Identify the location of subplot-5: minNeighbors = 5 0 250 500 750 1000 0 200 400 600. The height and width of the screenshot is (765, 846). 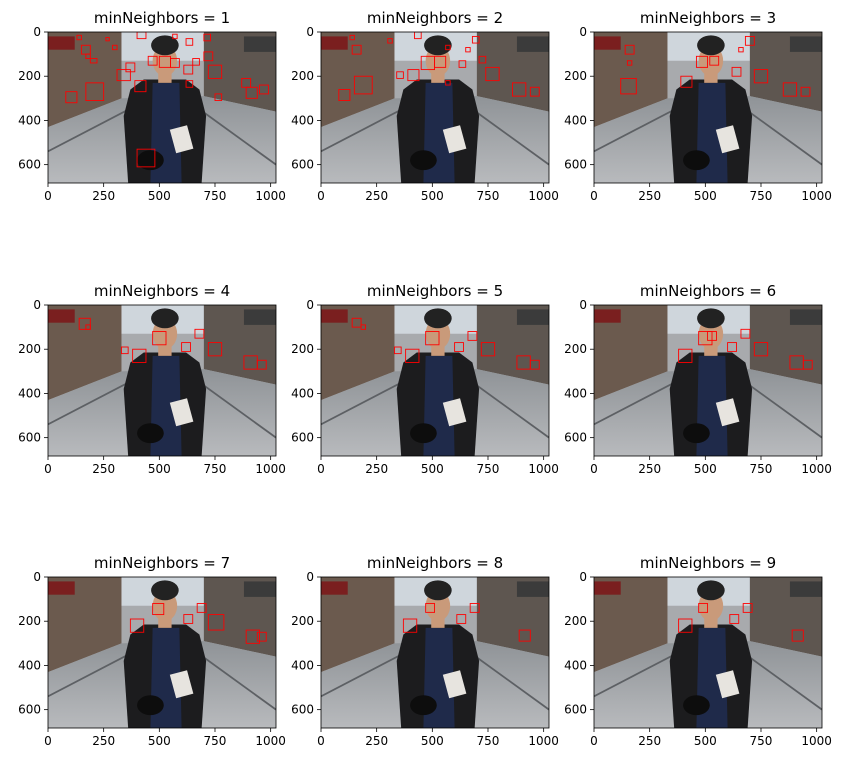
(425, 379).